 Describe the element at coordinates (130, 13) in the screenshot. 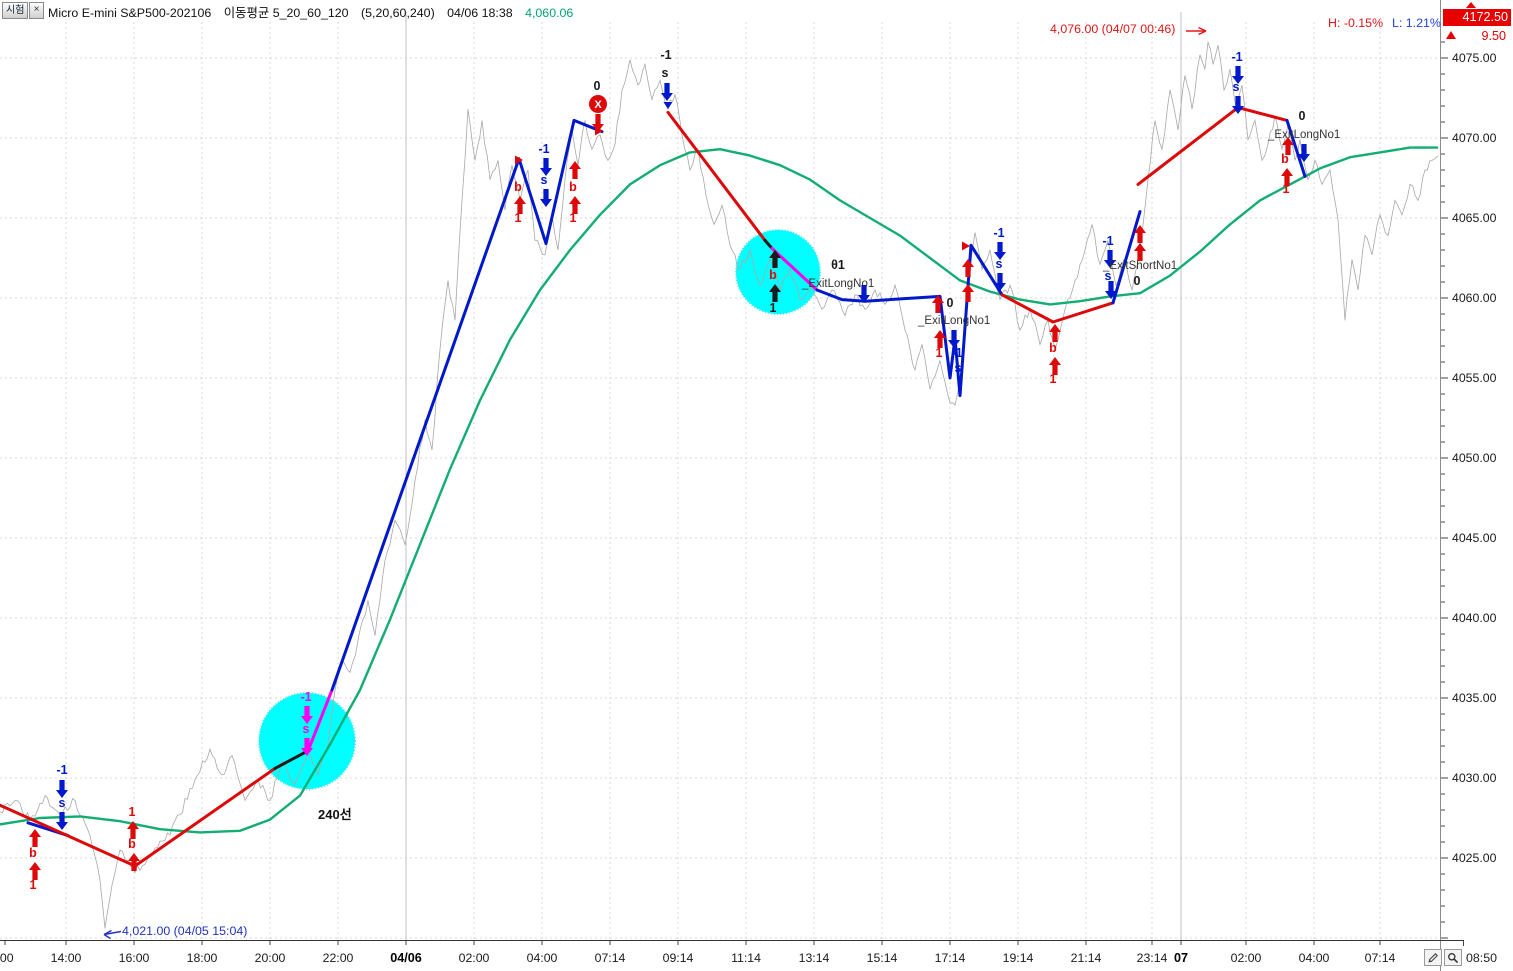

I see `instrument-name: Micro E-mini S&P500-202106` at that location.